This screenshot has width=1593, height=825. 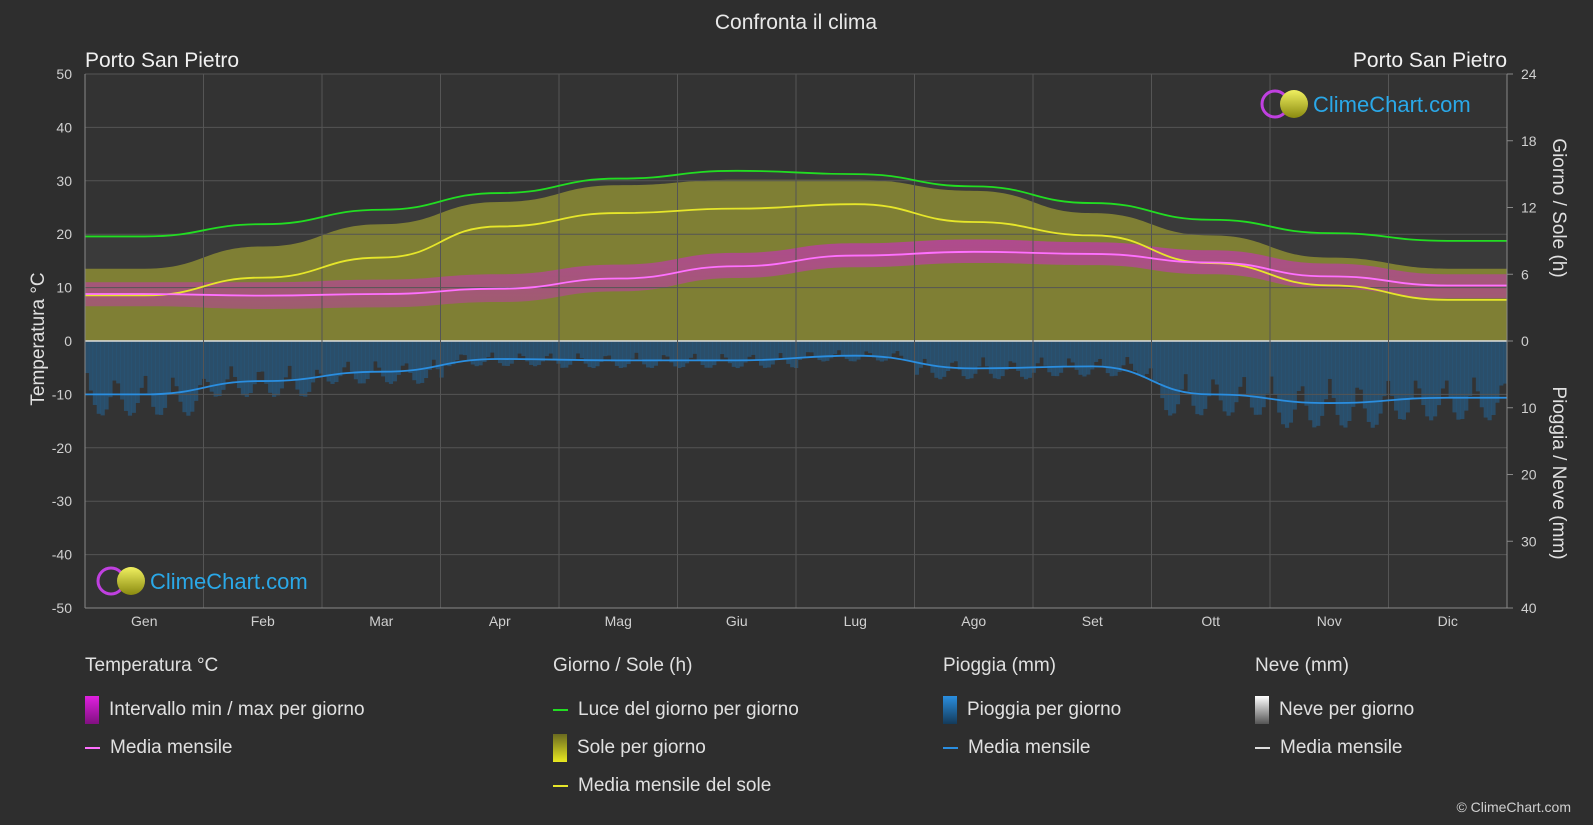 I want to click on y-tick-label-left: -50, so click(x=62, y=608).